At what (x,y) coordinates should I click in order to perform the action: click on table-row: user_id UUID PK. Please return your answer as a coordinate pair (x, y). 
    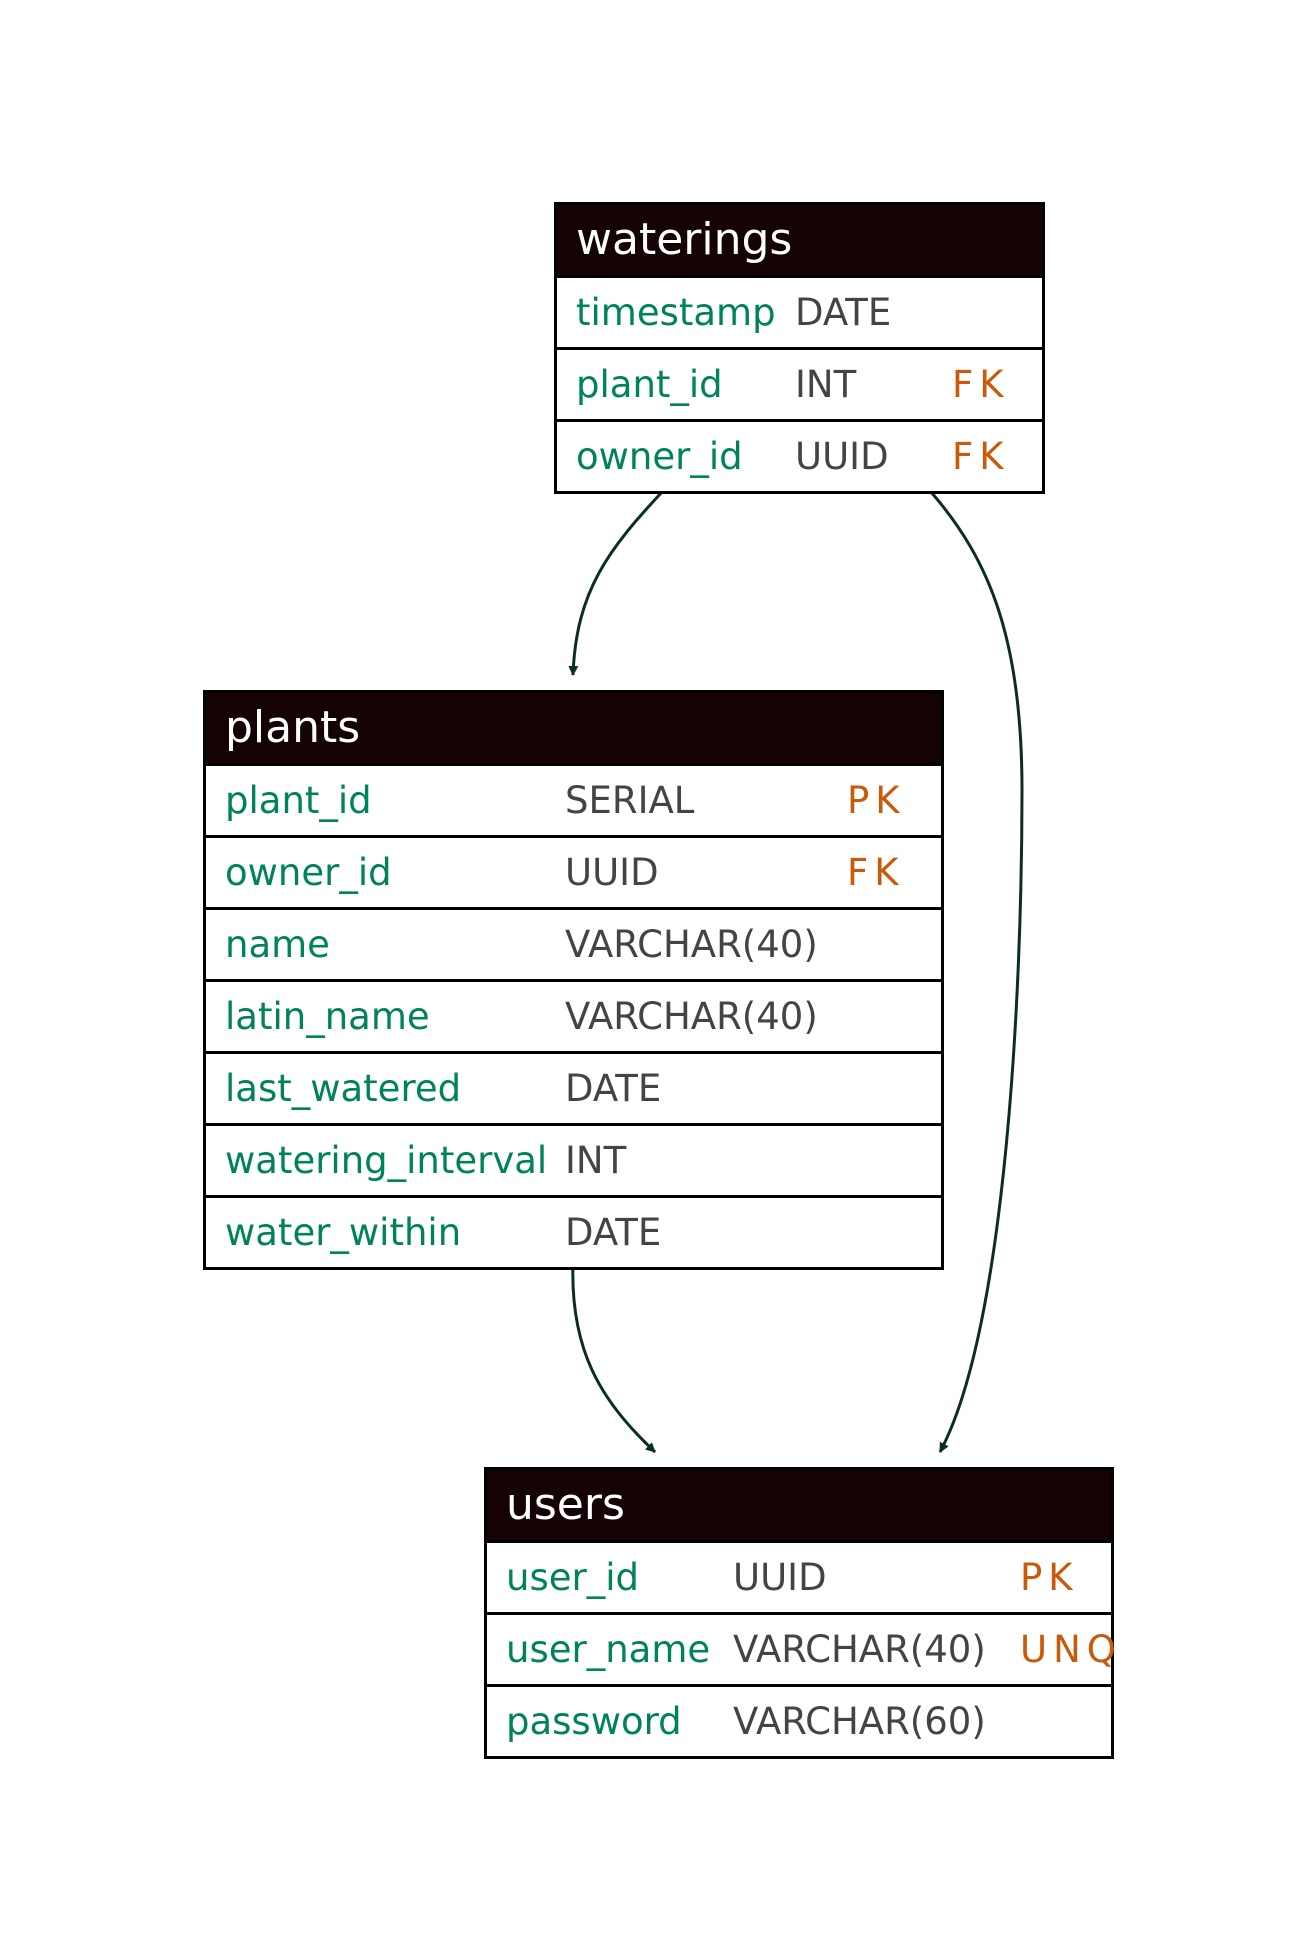
    Looking at the image, I should click on (799, 1576).